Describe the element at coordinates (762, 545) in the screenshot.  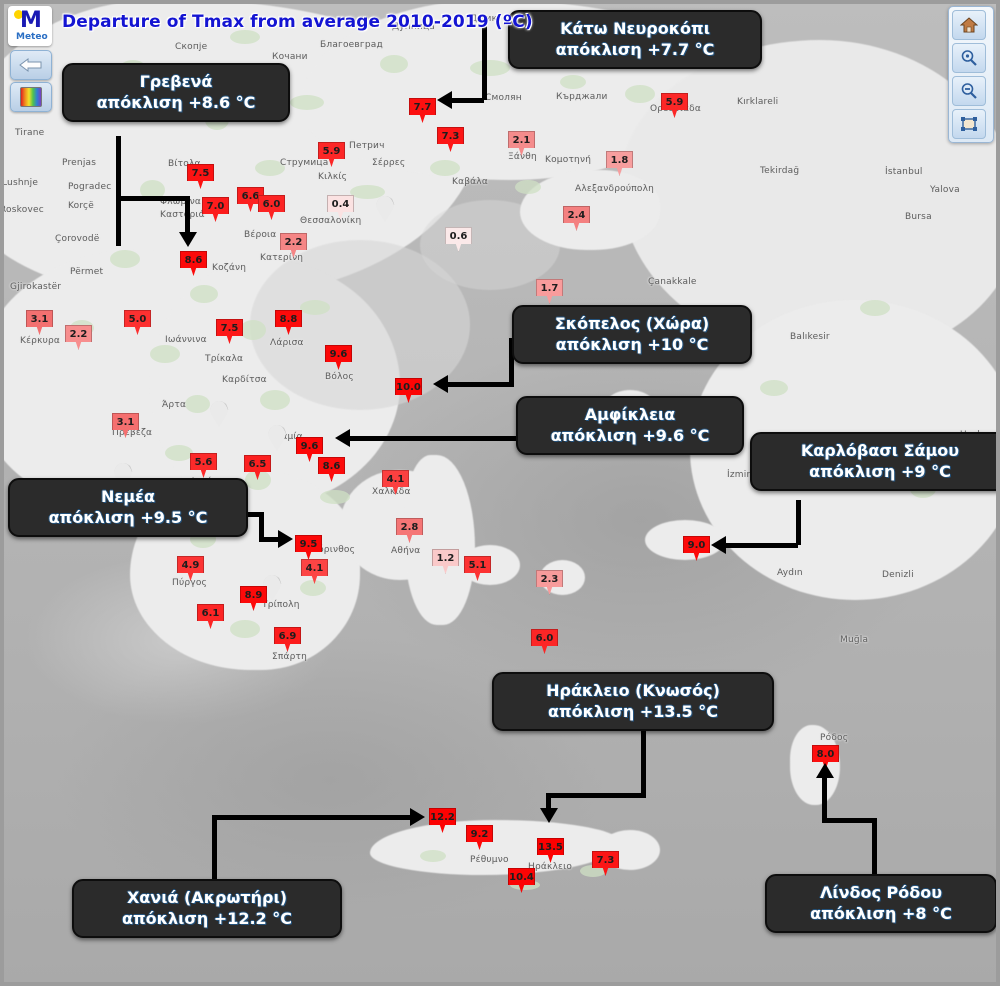
I see `connector-karlovasi-h` at that location.